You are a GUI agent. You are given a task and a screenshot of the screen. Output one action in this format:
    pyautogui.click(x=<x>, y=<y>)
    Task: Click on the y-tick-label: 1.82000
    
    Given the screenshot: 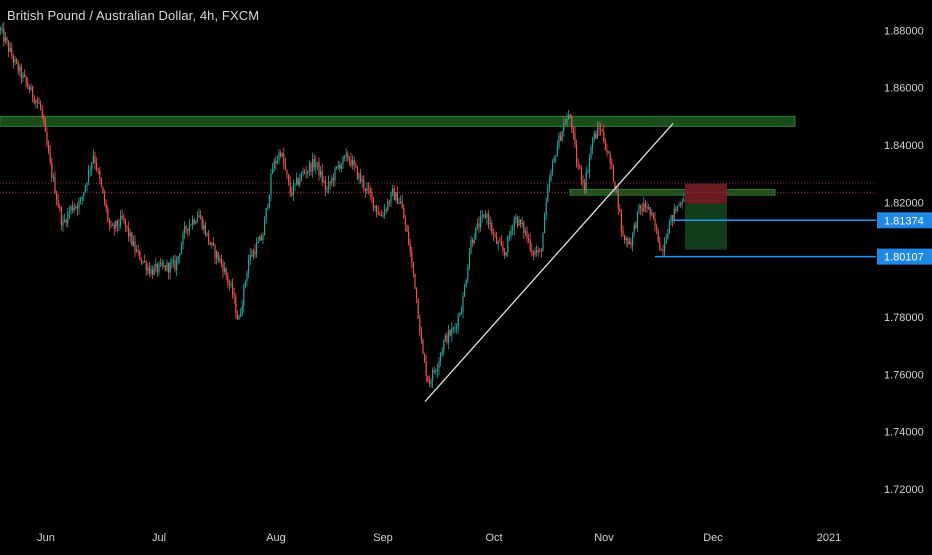 What is the action you would take?
    pyautogui.click(x=904, y=203)
    